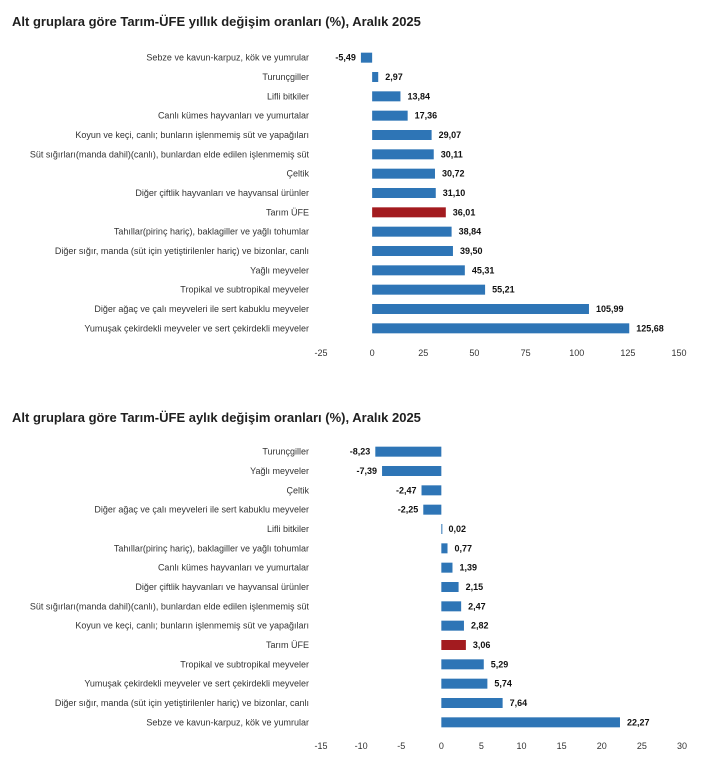 The height and width of the screenshot is (776, 704). Describe the element at coordinates (650, 328) in the screenshot. I see `value-label: 125,68` at that location.